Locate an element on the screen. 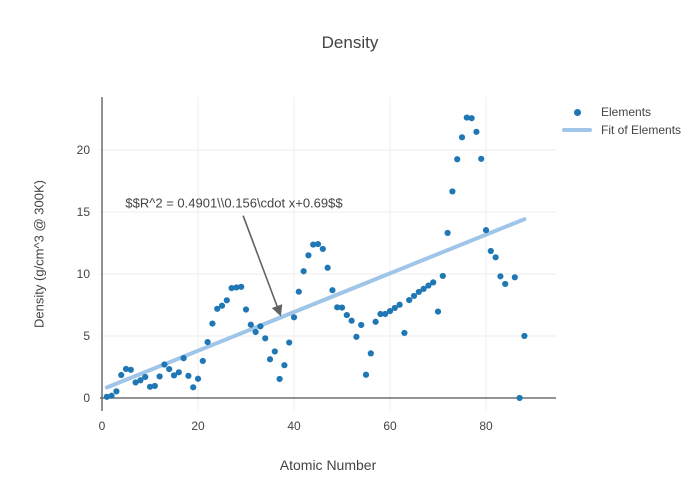 Image resolution: width=700 pixels, height=500 pixels. x-tick-label: 80 is located at coordinates (486, 426).